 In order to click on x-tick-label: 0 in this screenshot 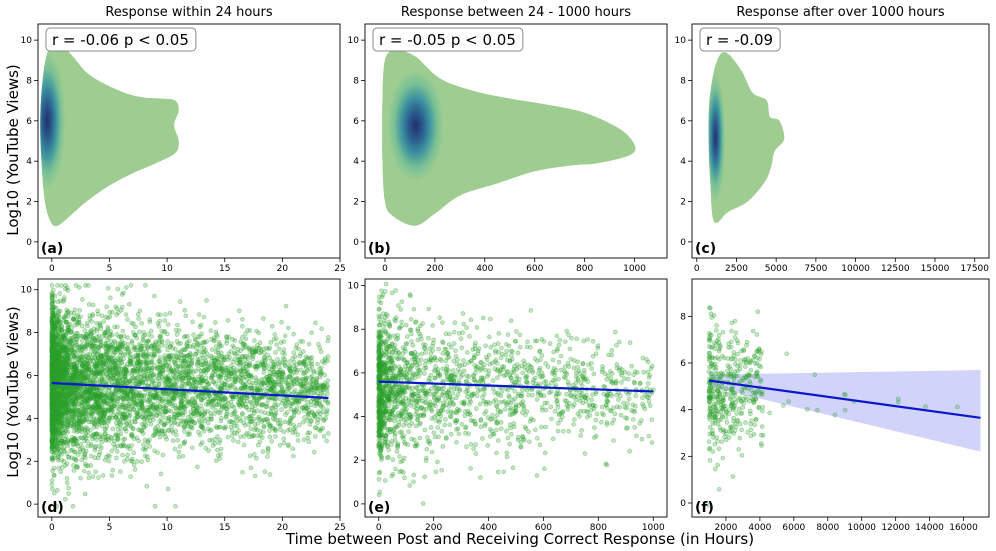, I will do `click(697, 269)`.